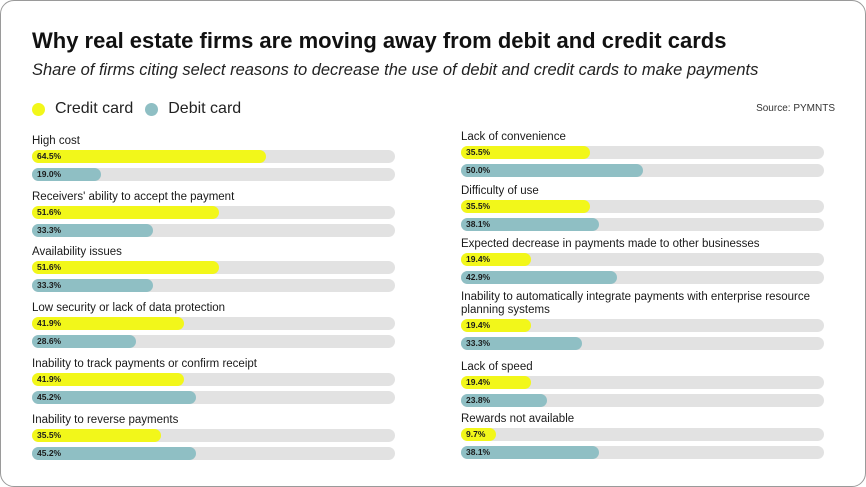 The image size is (866, 487). Describe the element at coordinates (49, 267) in the screenshot. I see `data-label-credit-2: 51.6%` at that location.